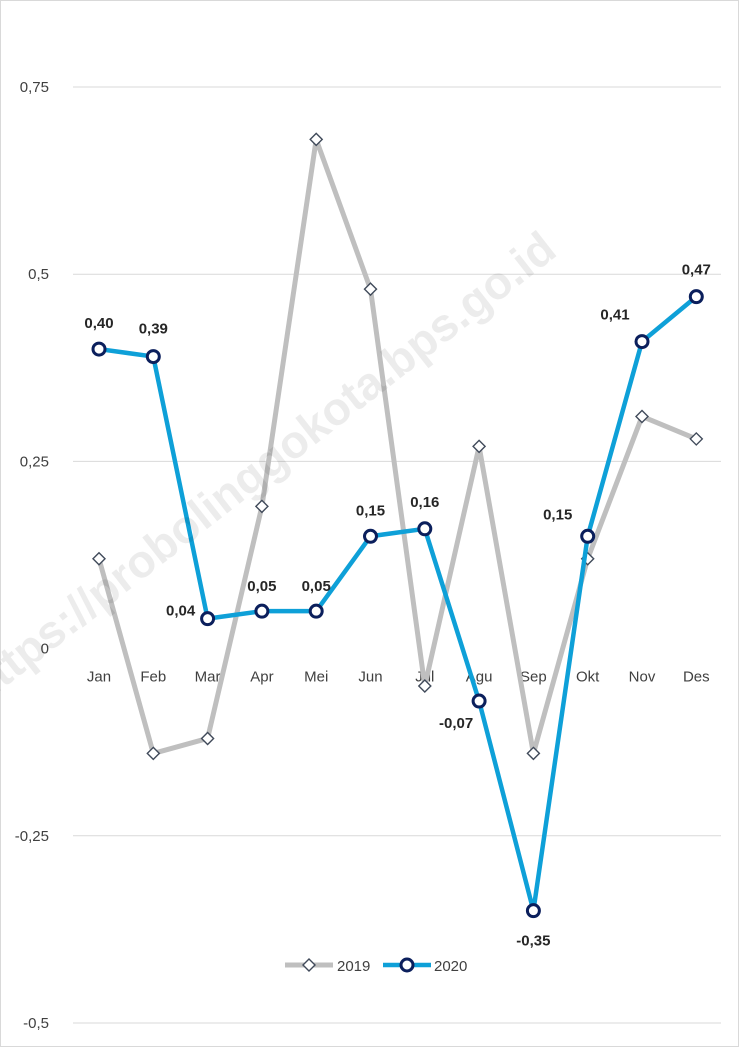 Image resolution: width=739 pixels, height=1047 pixels. Describe the element at coordinates (370, 510) in the screenshot. I see `data-label-2020-Jun: 0,15` at that location.